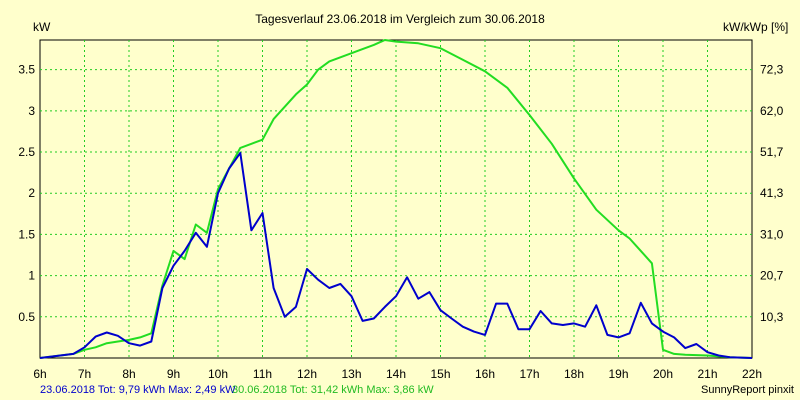 The image size is (800, 400). Describe the element at coordinates (752, 374) in the screenshot. I see `x-tick-label: 22h` at that location.